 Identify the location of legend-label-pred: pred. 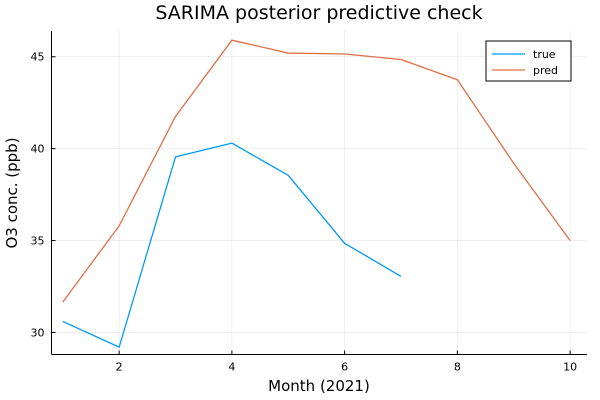
(545, 70).